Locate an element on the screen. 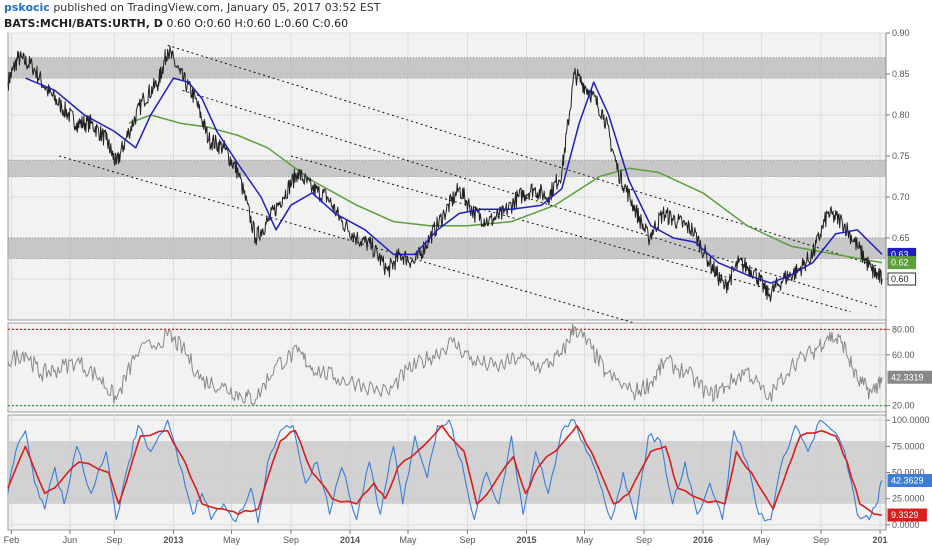 The height and width of the screenshot is (550, 932). x-tick-label: Jun is located at coordinates (70, 540).